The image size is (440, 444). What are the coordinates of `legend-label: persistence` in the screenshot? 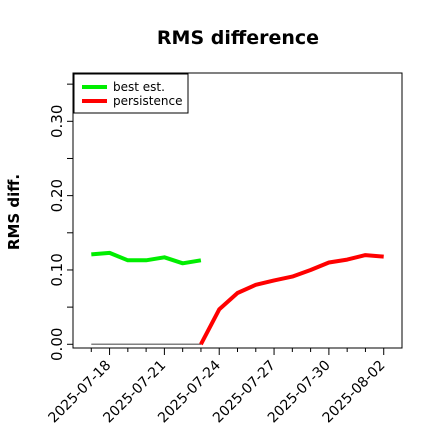 It's located at (147, 101).